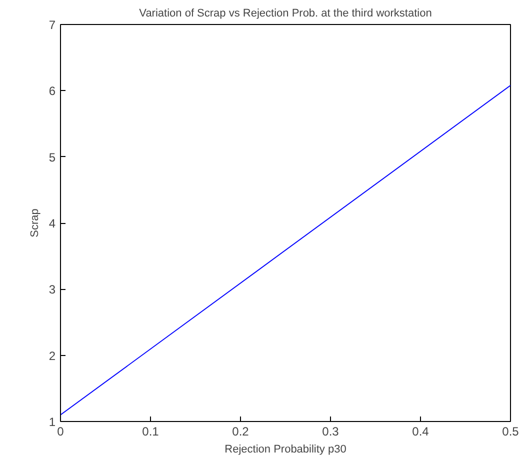  I want to click on x-tick-label: 0.3, so click(331, 431).